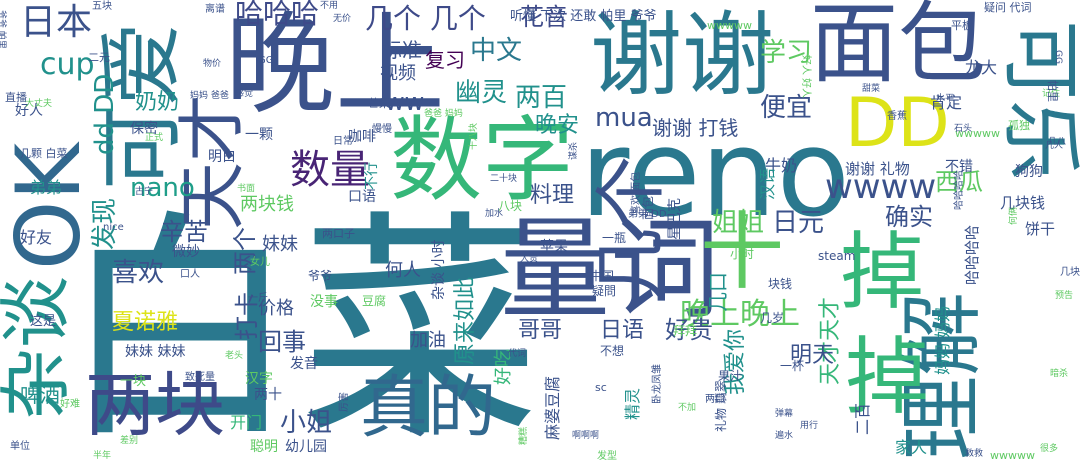 This screenshot has width=1080, height=463. Describe the element at coordinates (767, 183) in the screenshot. I see `word: 汉语` at that location.